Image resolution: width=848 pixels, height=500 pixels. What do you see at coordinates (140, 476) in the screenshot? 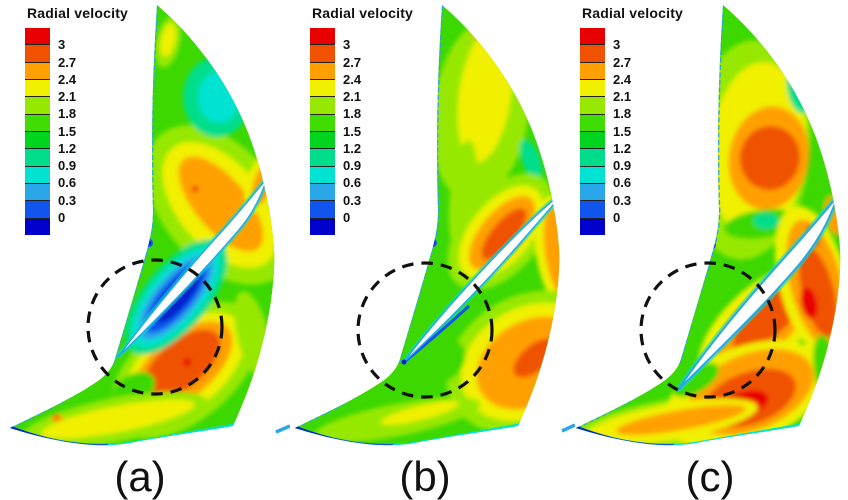
I see `panel-label-a: (a)` at bounding box center [140, 476].